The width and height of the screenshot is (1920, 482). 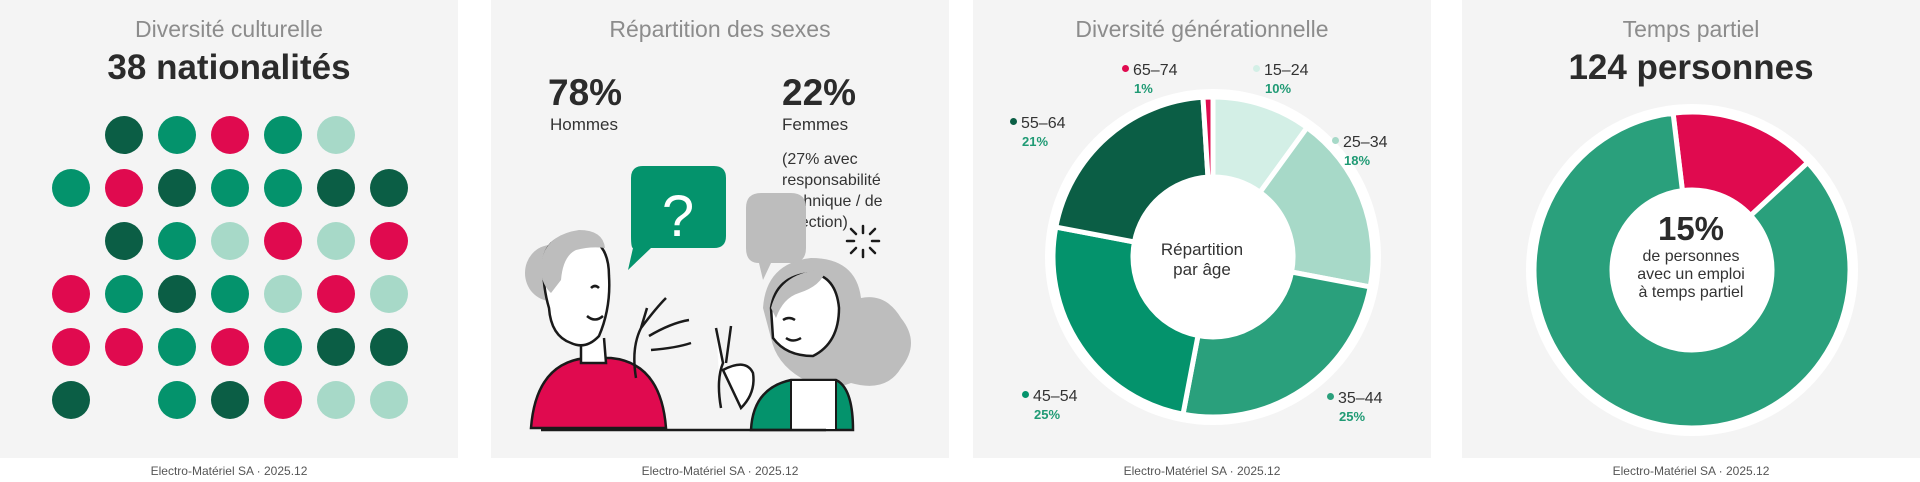 What do you see at coordinates (229, 29) in the screenshot?
I see `cultural-title: Diversité culturelle` at bounding box center [229, 29].